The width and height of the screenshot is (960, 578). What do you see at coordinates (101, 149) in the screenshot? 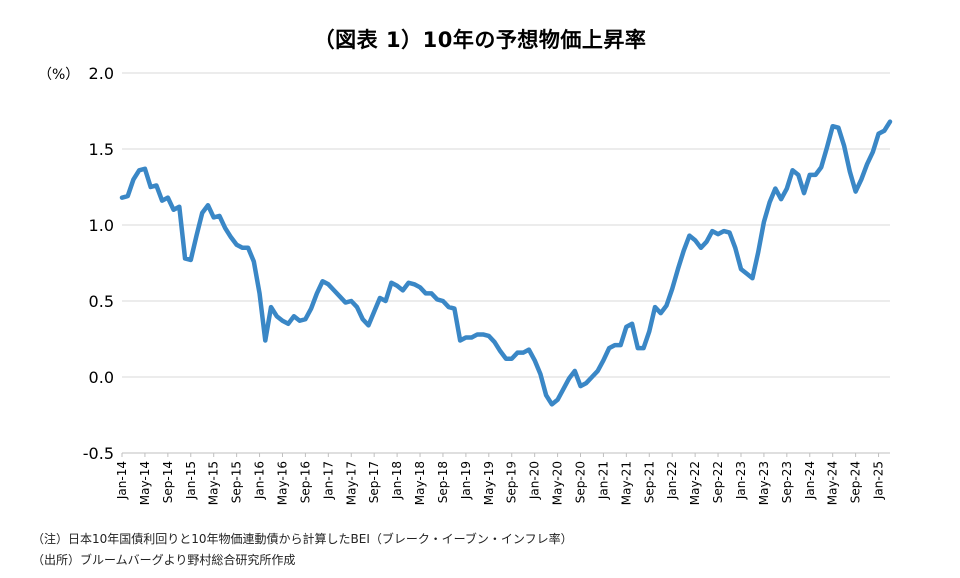
I see `y-tick-label: 1.5` at bounding box center [101, 149].